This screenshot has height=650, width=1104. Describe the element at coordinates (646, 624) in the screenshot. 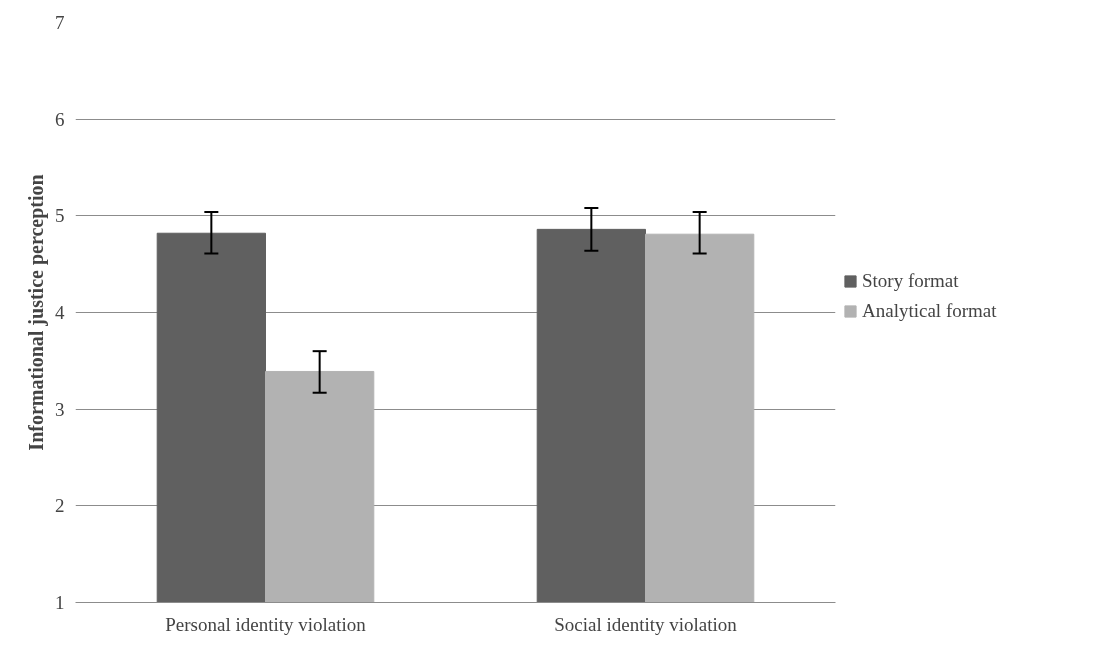

I see `x-tick-label: Social identity violation` at that location.